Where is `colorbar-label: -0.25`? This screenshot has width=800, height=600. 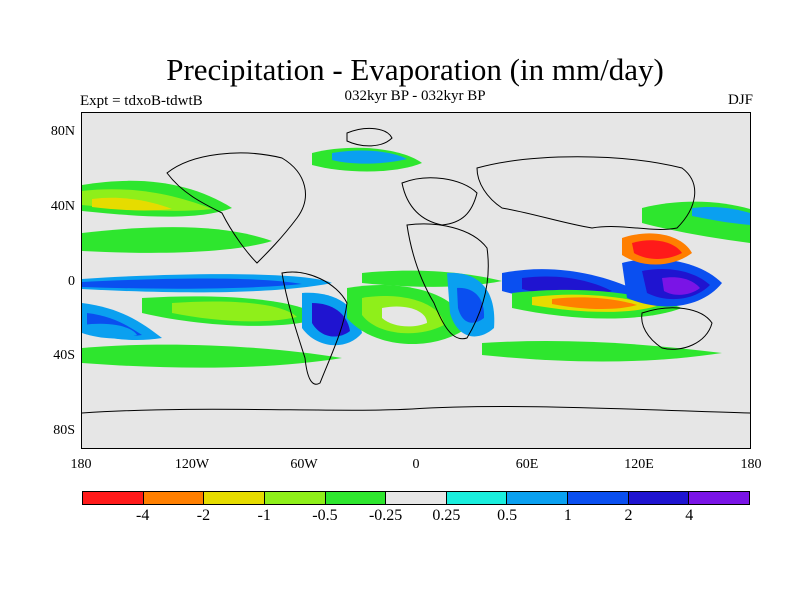 colorbar-label: -0.25 is located at coordinates (385, 515).